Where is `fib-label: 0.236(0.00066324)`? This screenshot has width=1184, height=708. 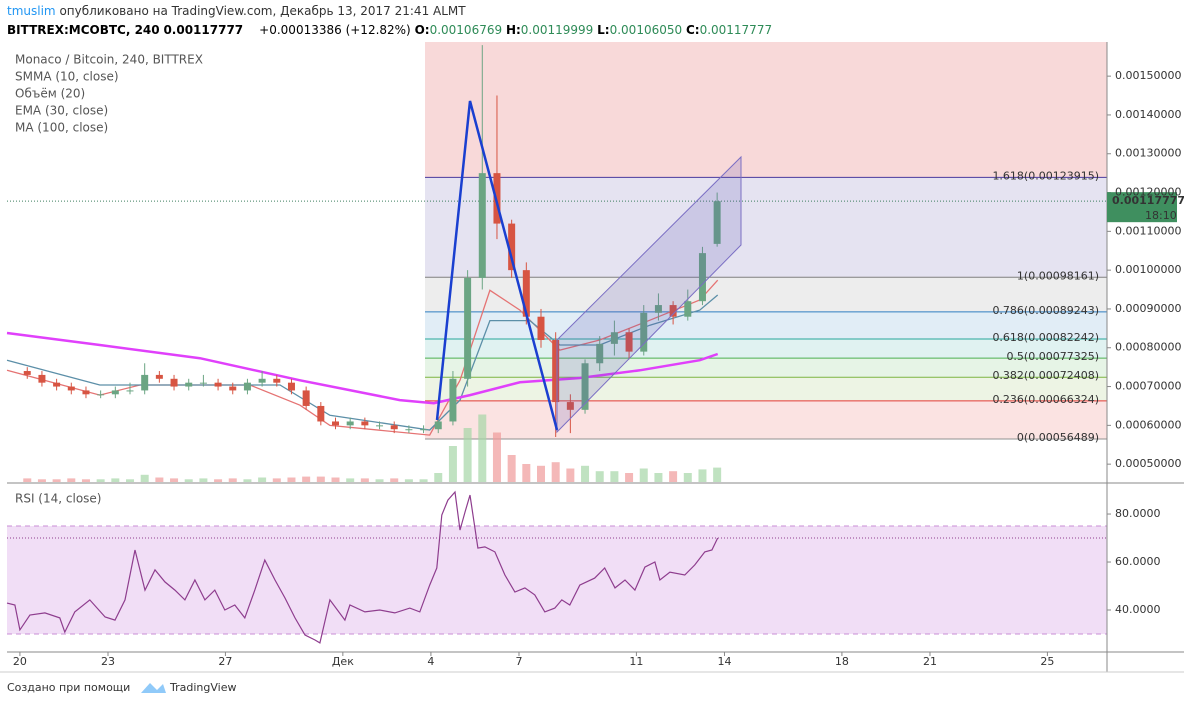
fib-label: 0.236(0.00066324) is located at coordinates (1045, 399).